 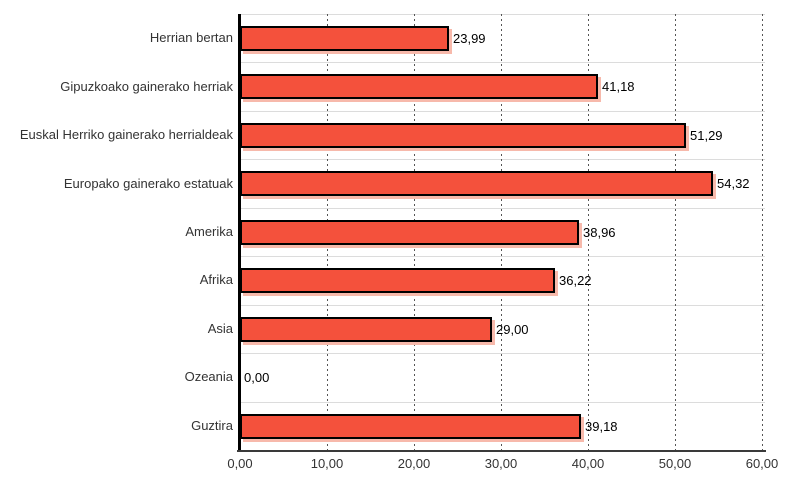 What do you see at coordinates (733, 184) in the screenshot?
I see `bar-value-label: 54,32` at bounding box center [733, 184].